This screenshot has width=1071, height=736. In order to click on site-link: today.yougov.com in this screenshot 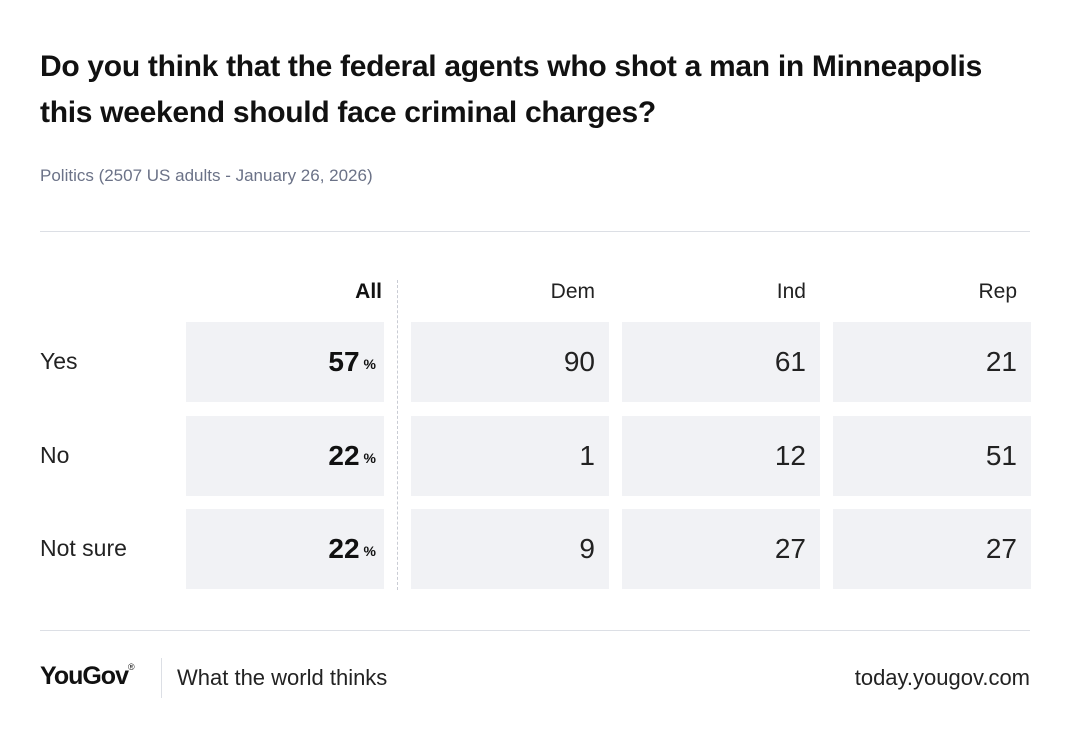, I will do `click(942, 677)`.